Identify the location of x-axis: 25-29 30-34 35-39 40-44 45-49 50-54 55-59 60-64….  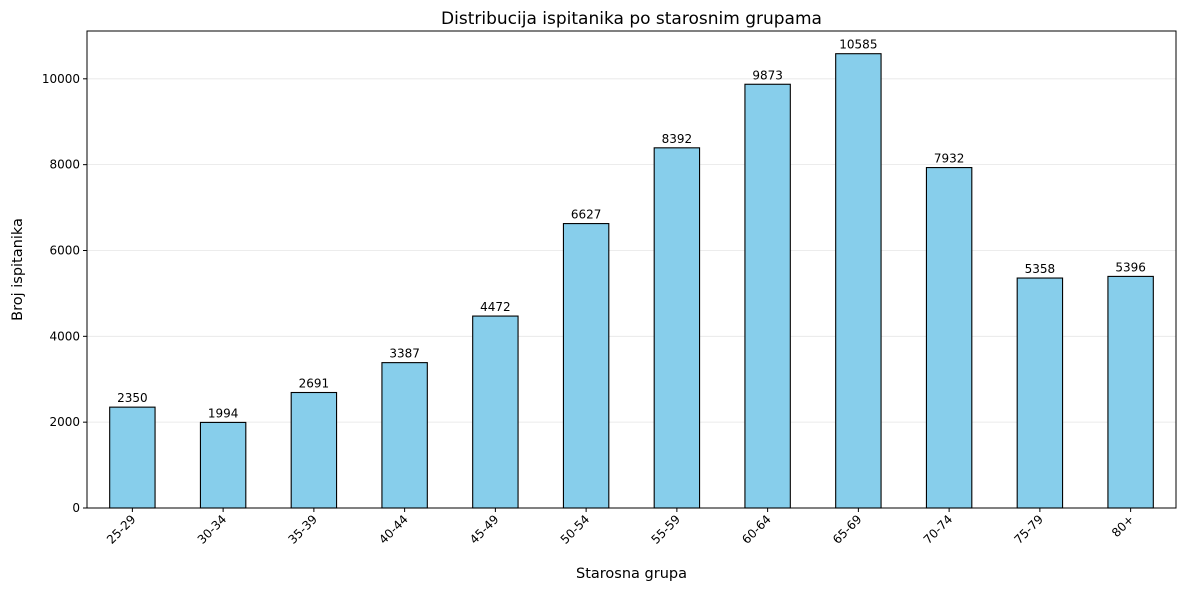
(620, 527).